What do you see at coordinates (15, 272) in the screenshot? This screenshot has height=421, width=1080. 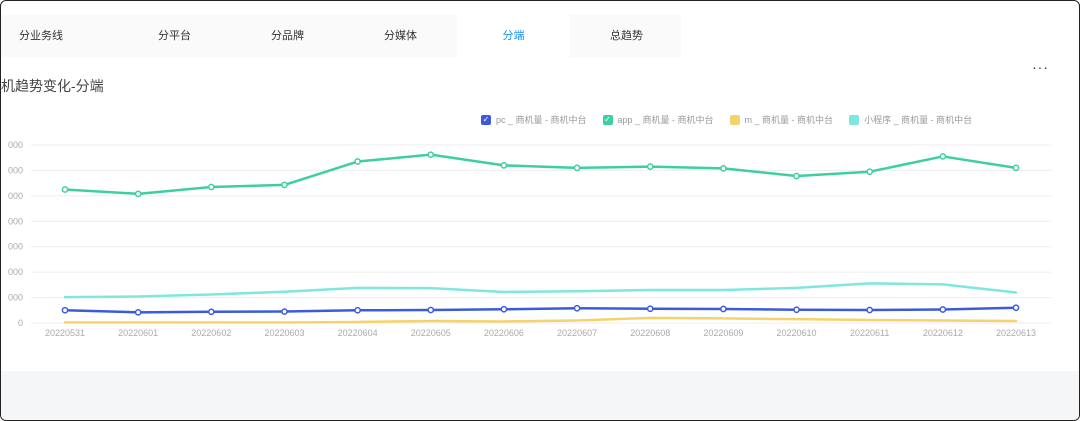 I see `y-tick-label-2: 000` at bounding box center [15, 272].